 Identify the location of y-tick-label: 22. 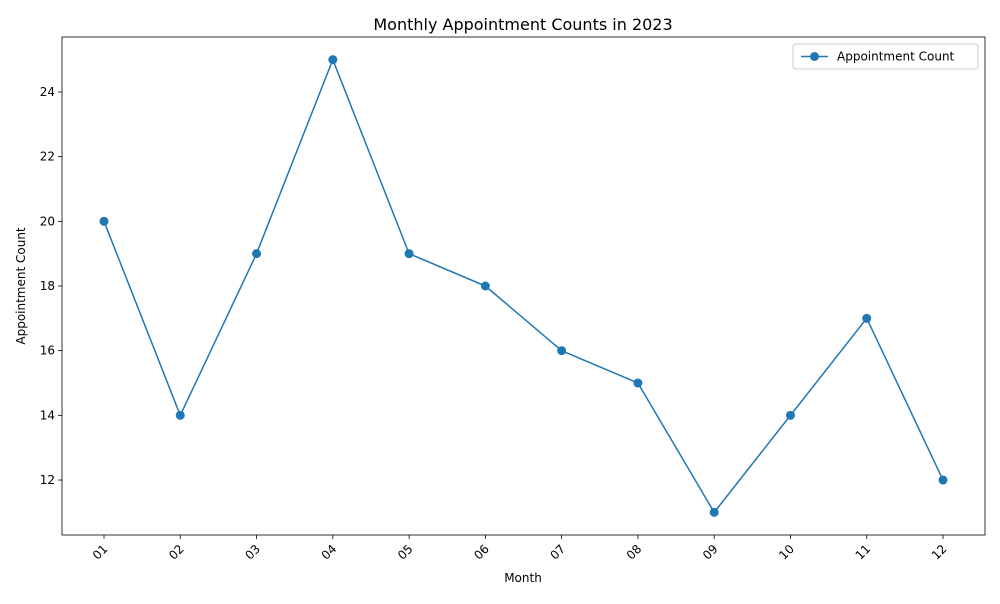
(47, 157).